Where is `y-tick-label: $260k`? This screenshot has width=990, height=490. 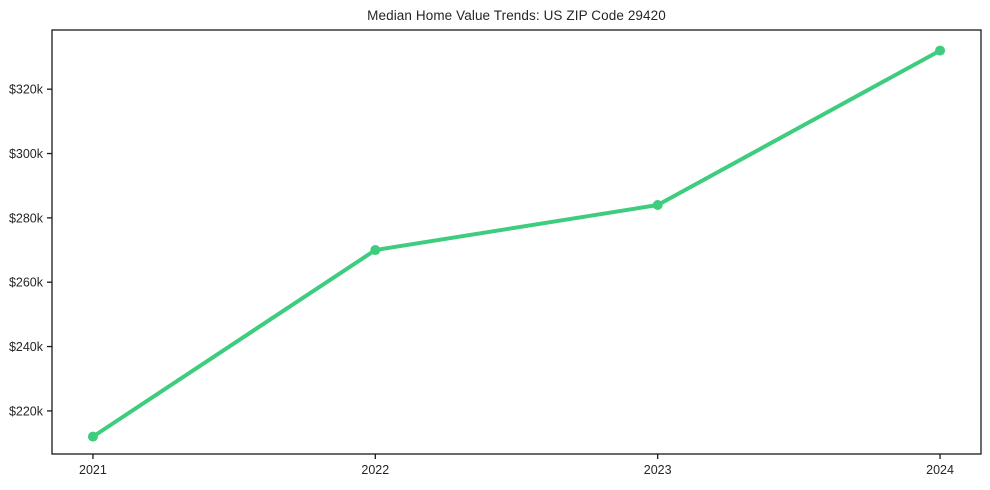
y-tick-label: $260k is located at coordinates (26, 283).